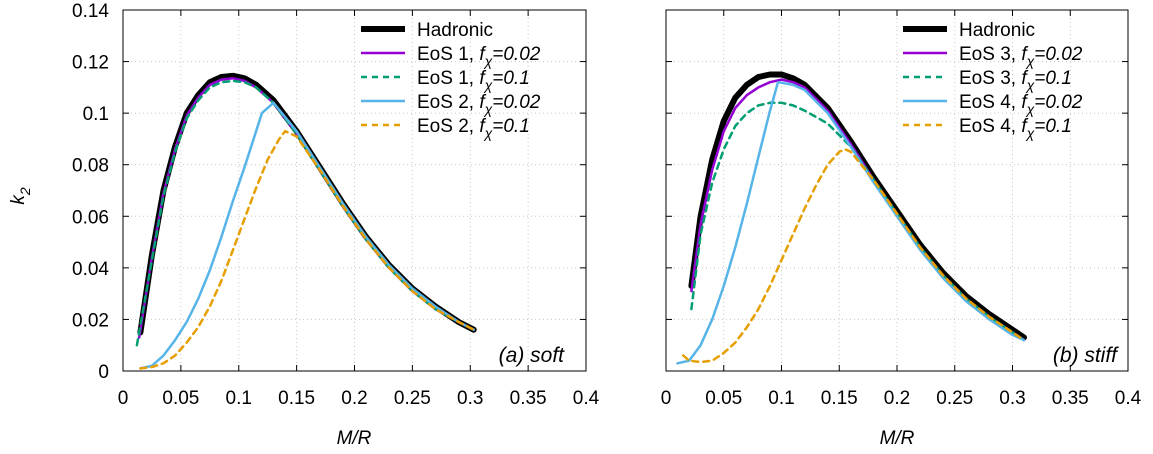 Image resolution: width=1153 pixels, height=454 pixels. I want to click on panel-a-x-axis-title: M/R, so click(354, 438).